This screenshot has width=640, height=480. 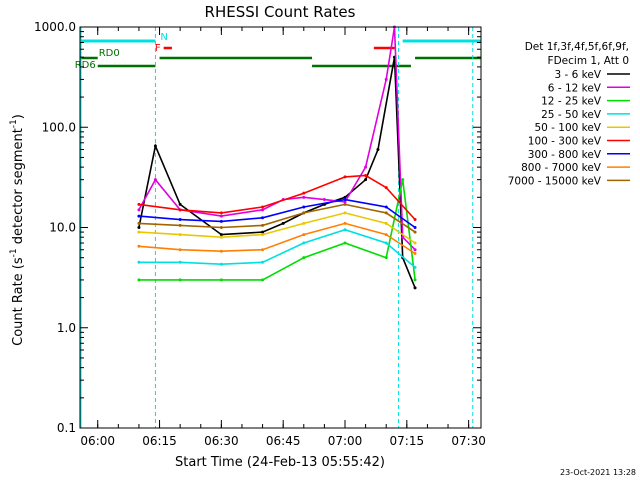 I want to click on x-tick-label-0: 06:00, so click(x=97, y=441).